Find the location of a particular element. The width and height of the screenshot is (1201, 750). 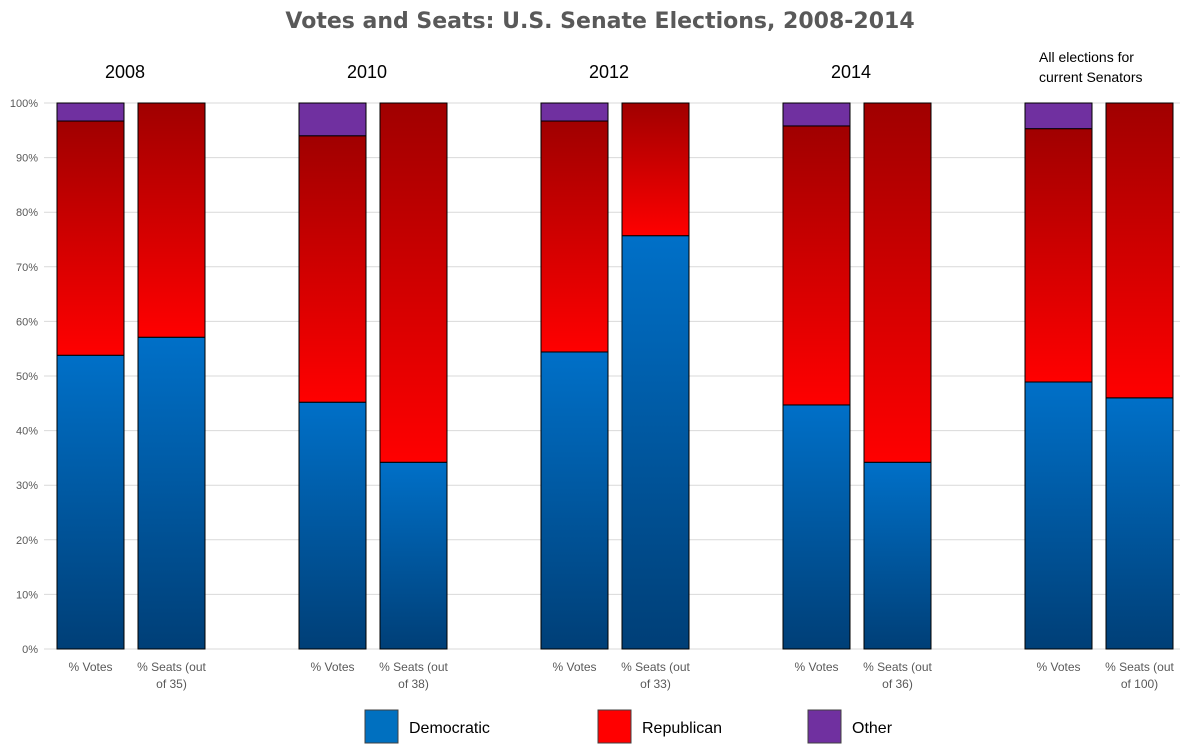

group-label: 2014 is located at coordinates (851, 72).